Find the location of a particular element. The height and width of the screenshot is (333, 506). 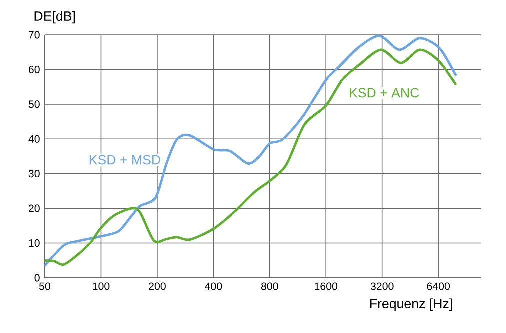

x-tick-label: 400 is located at coordinates (213, 286).